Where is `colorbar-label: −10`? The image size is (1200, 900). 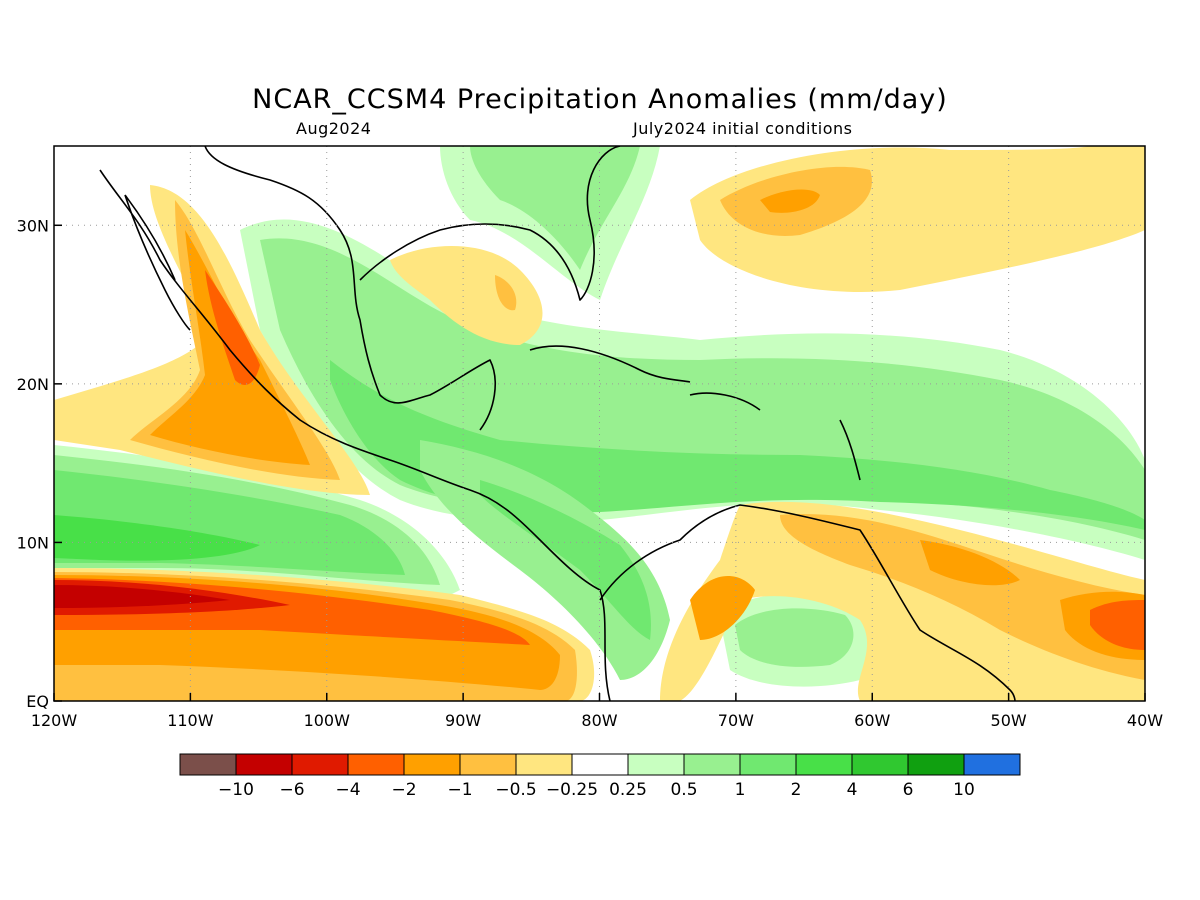
colorbar-label: −10 is located at coordinates (236, 790).